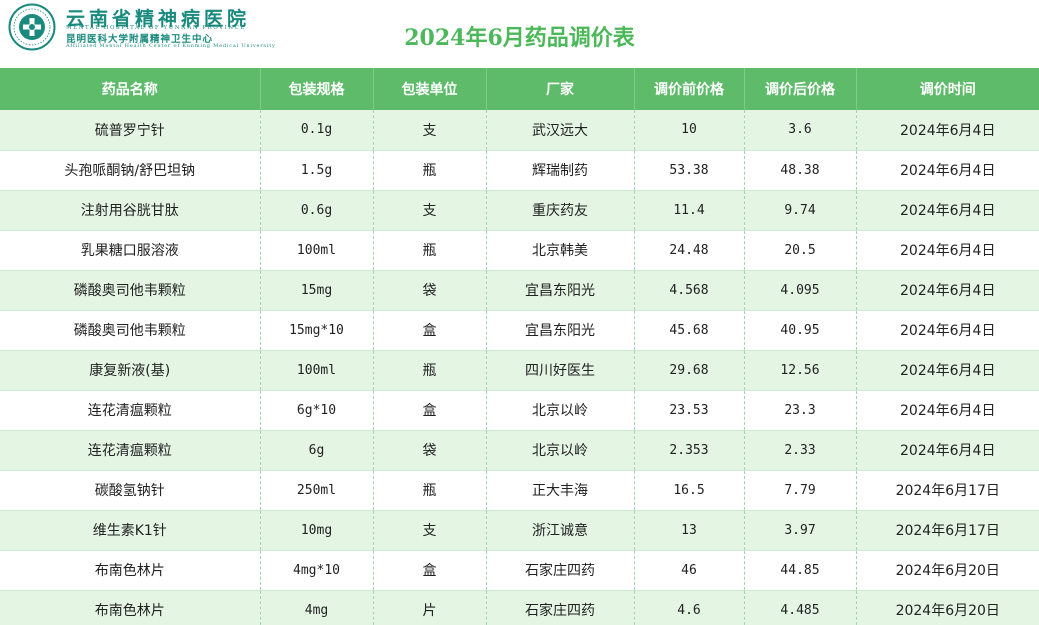  I want to click on cell-price-before: 4.568, so click(689, 290).